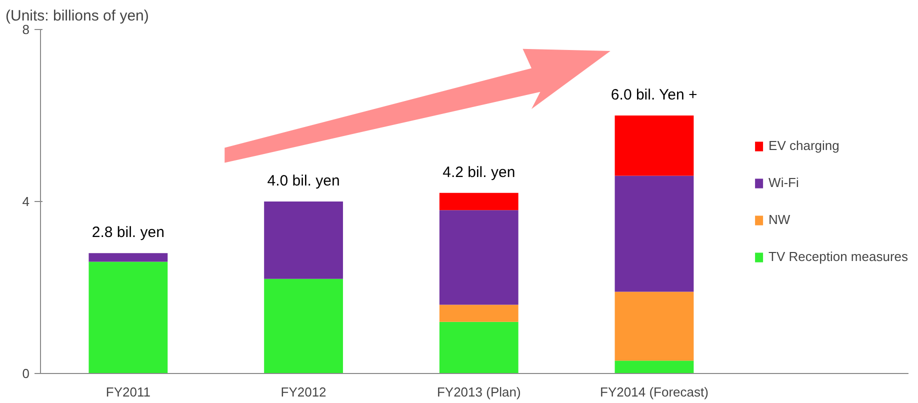  What do you see at coordinates (128, 392) in the screenshot?
I see `x-tick-label: FY2011` at bounding box center [128, 392].